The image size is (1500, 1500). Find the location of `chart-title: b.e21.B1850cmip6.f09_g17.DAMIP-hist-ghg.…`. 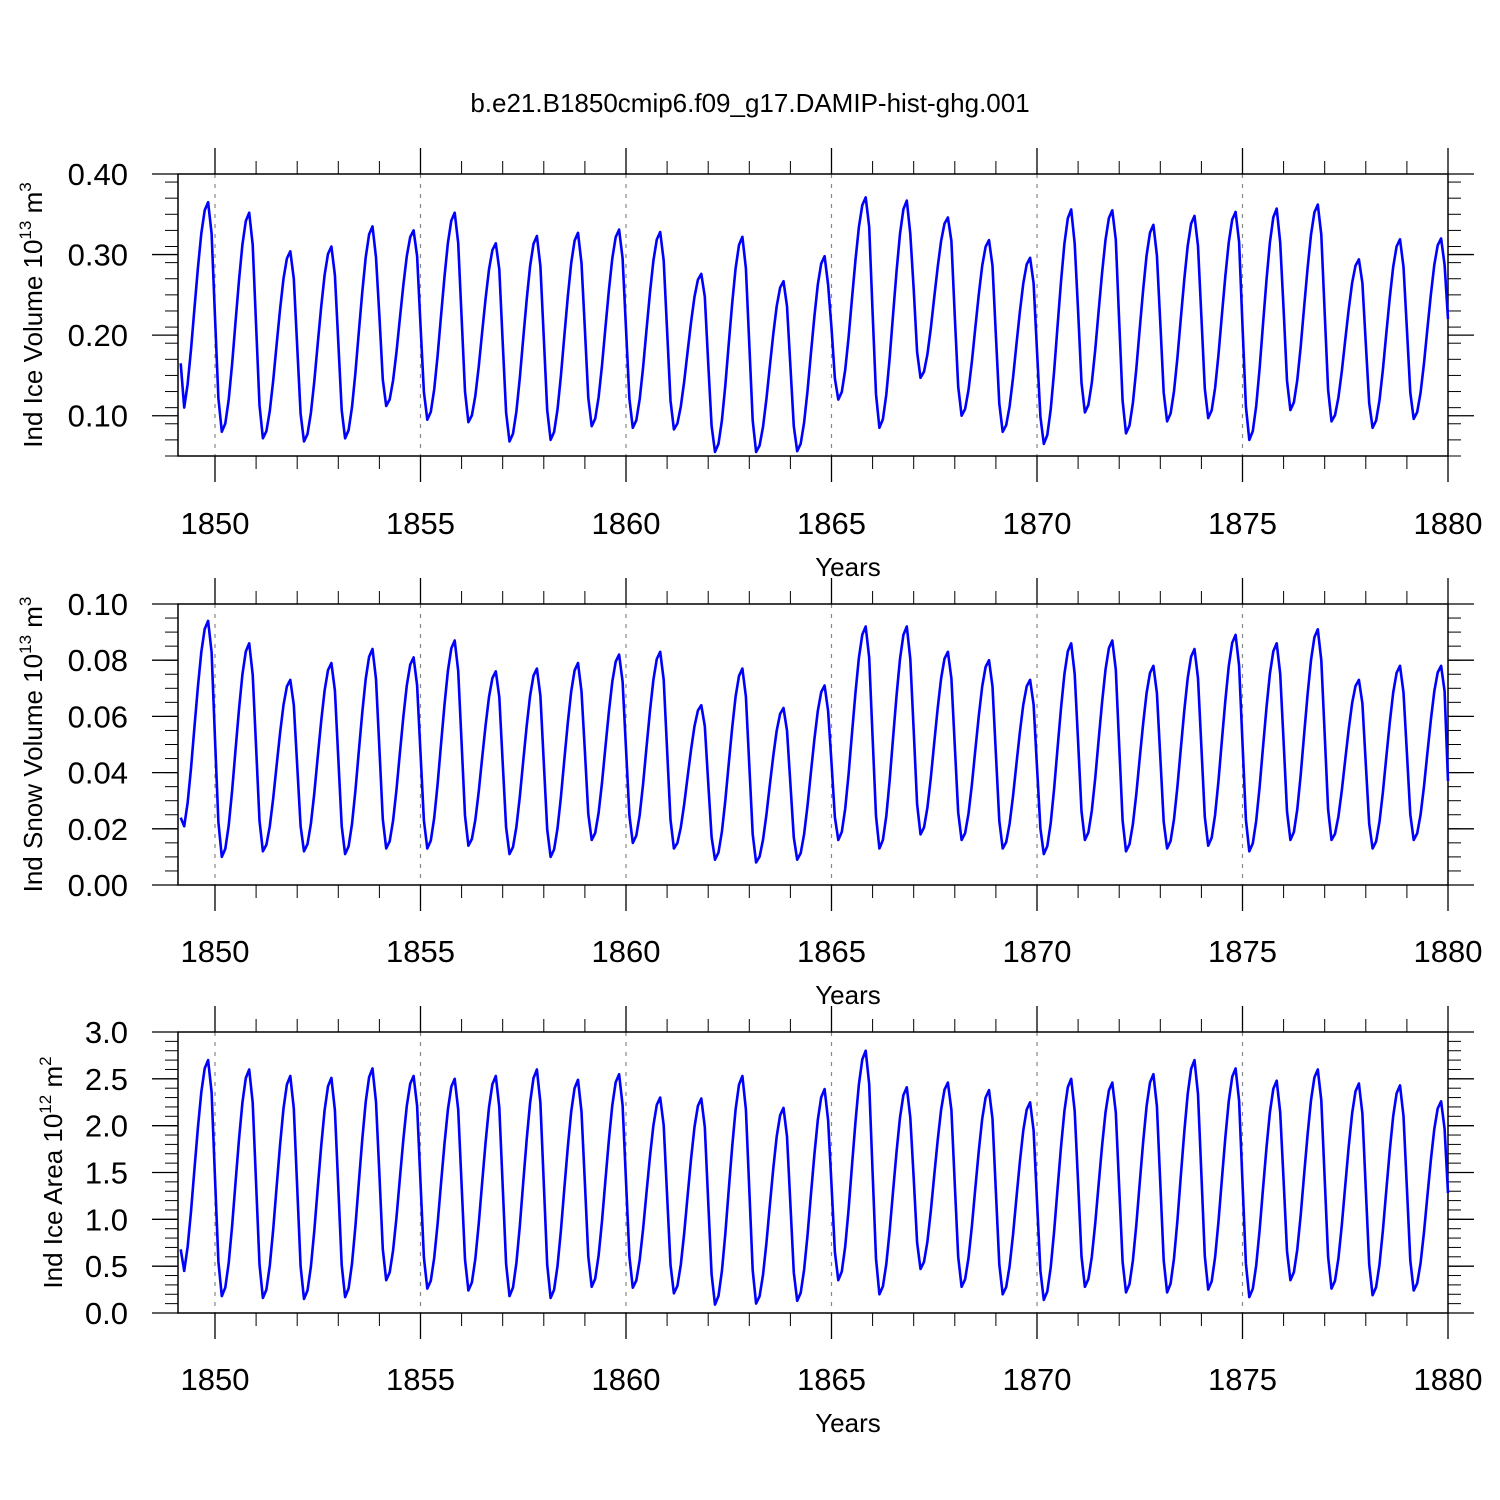

chart-title: b.e21.B1850cmip6.f09_g17.DAMIP-hist-ghg.… is located at coordinates (749, 103).